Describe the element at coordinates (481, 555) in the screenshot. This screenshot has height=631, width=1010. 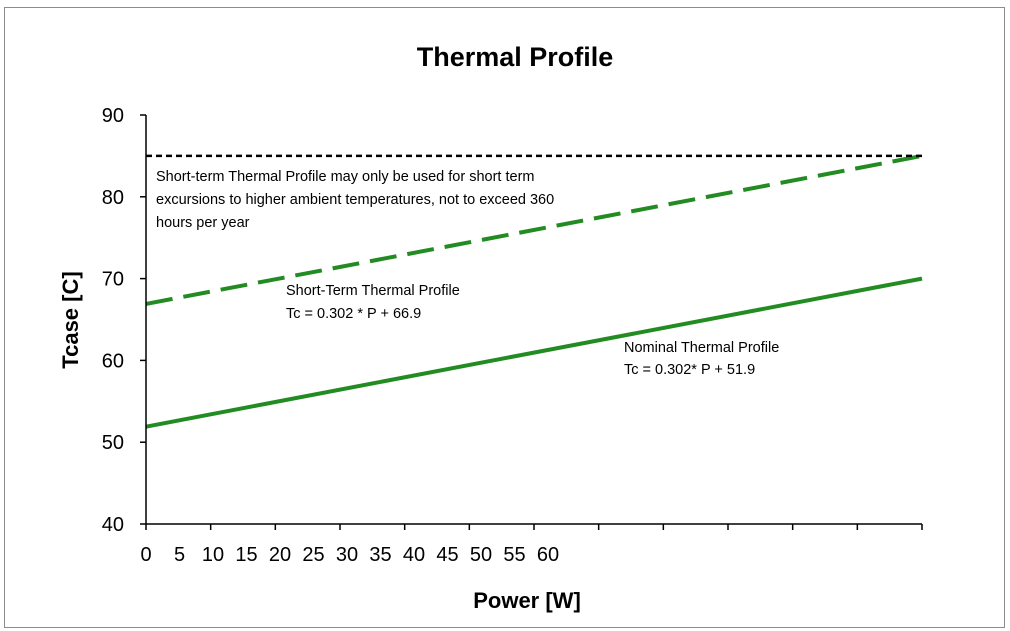
I see `x-tick-label: 50` at that location.